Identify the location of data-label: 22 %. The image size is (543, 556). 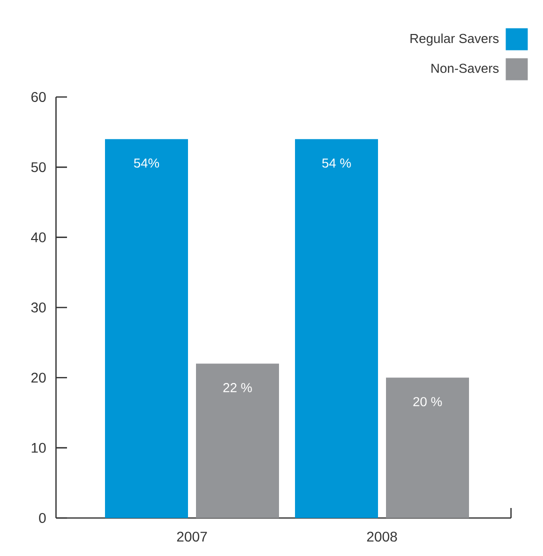
(237, 387).